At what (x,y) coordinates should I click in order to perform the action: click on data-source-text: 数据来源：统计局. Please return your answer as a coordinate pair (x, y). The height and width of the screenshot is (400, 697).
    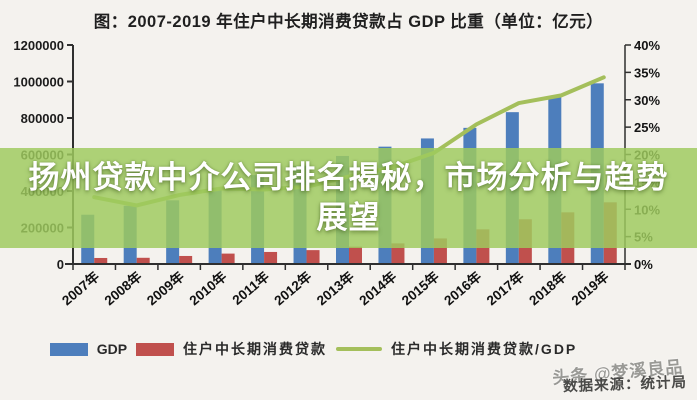
    Looking at the image, I should click on (625, 385).